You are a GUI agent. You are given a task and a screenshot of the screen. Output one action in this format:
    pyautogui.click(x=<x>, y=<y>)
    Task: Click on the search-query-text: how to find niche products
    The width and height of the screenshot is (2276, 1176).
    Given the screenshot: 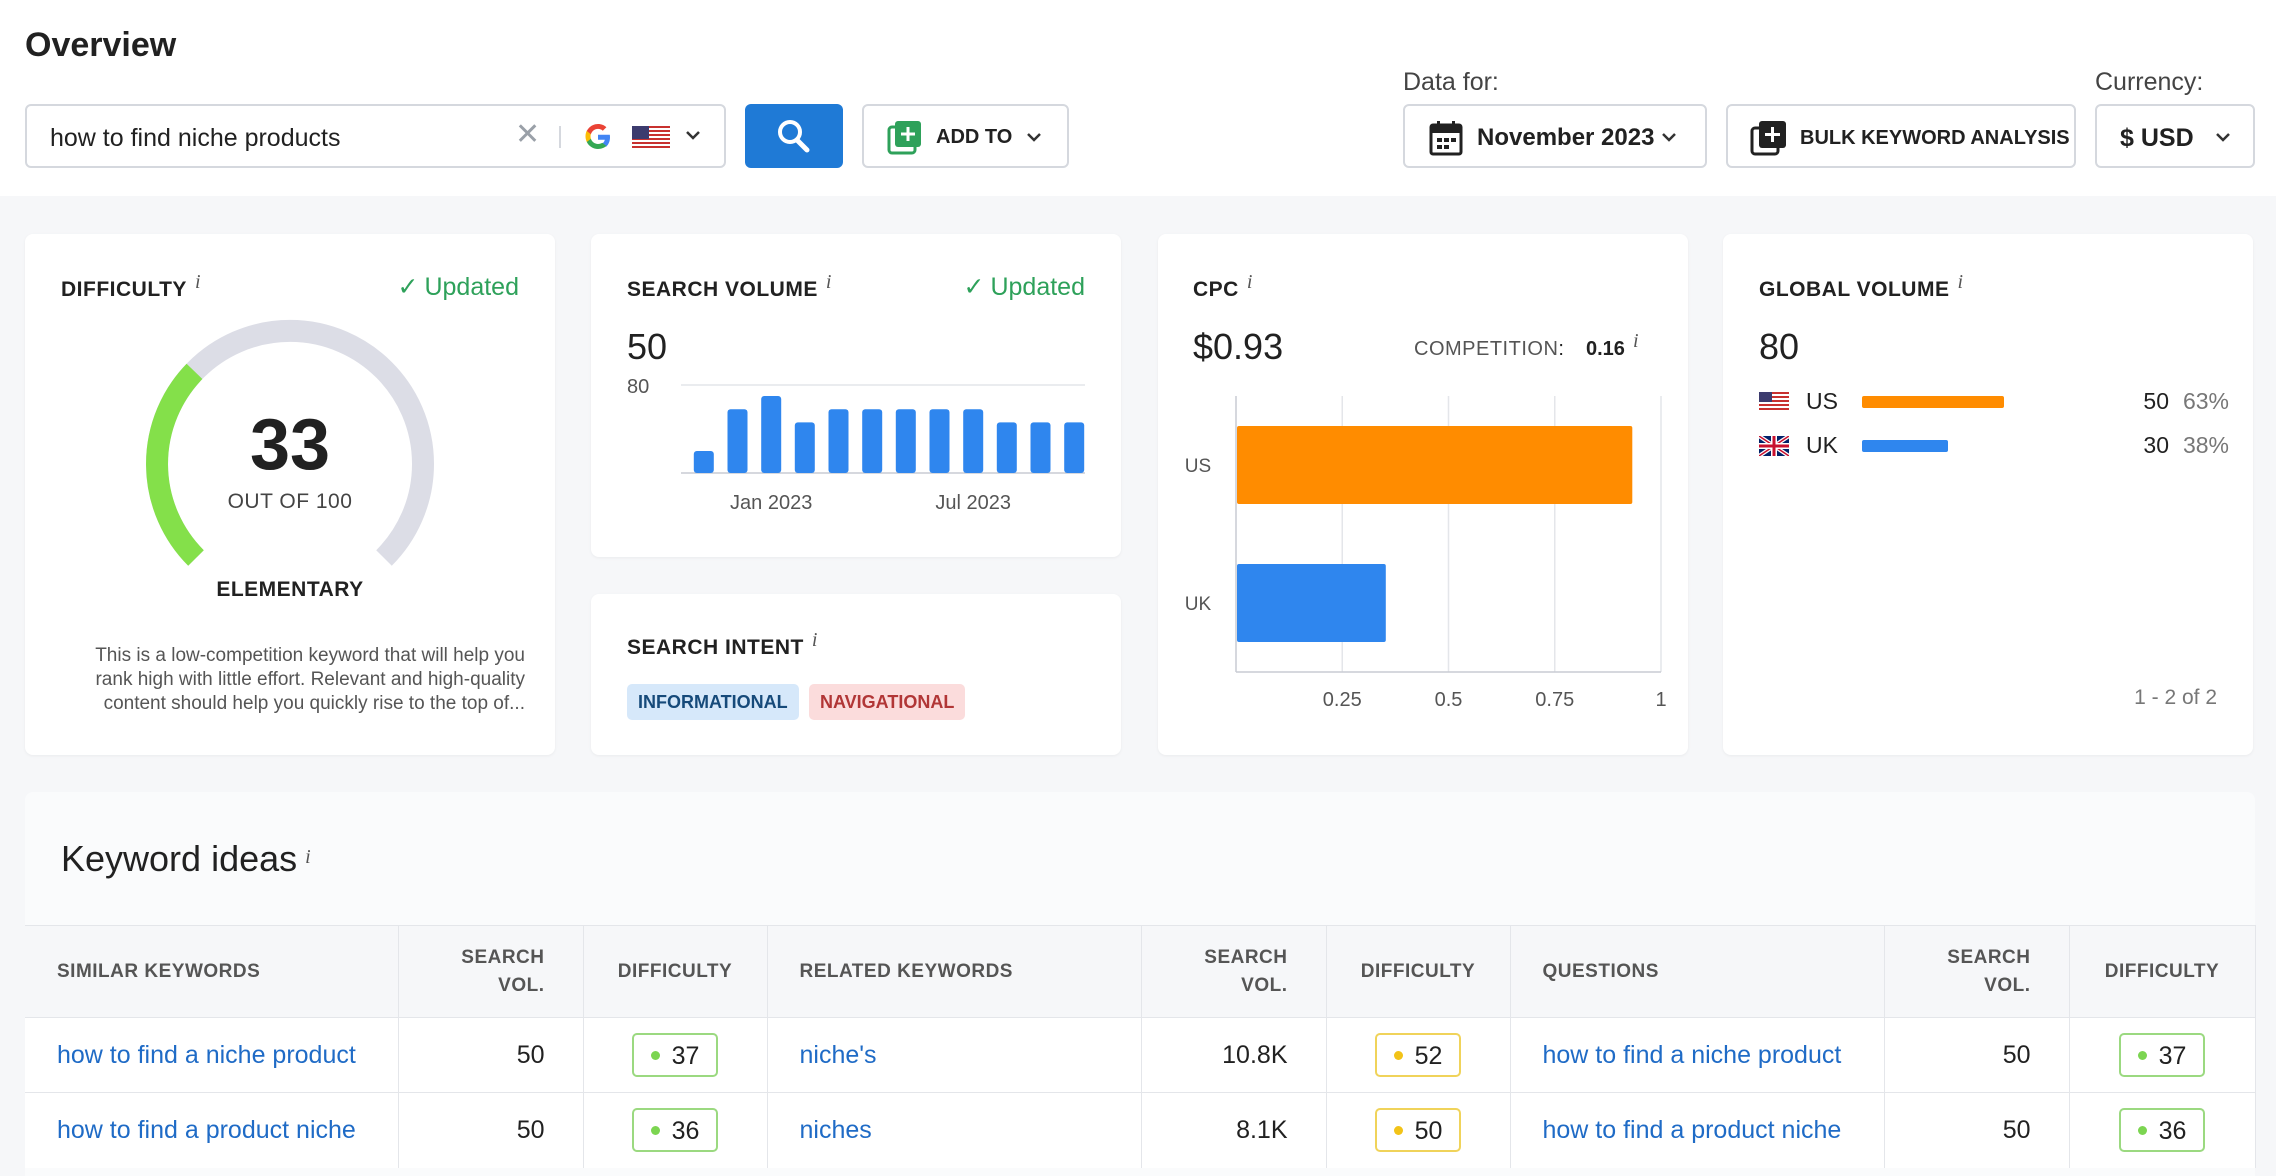 What is the action you would take?
    pyautogui.click(x=195, y=138)
    